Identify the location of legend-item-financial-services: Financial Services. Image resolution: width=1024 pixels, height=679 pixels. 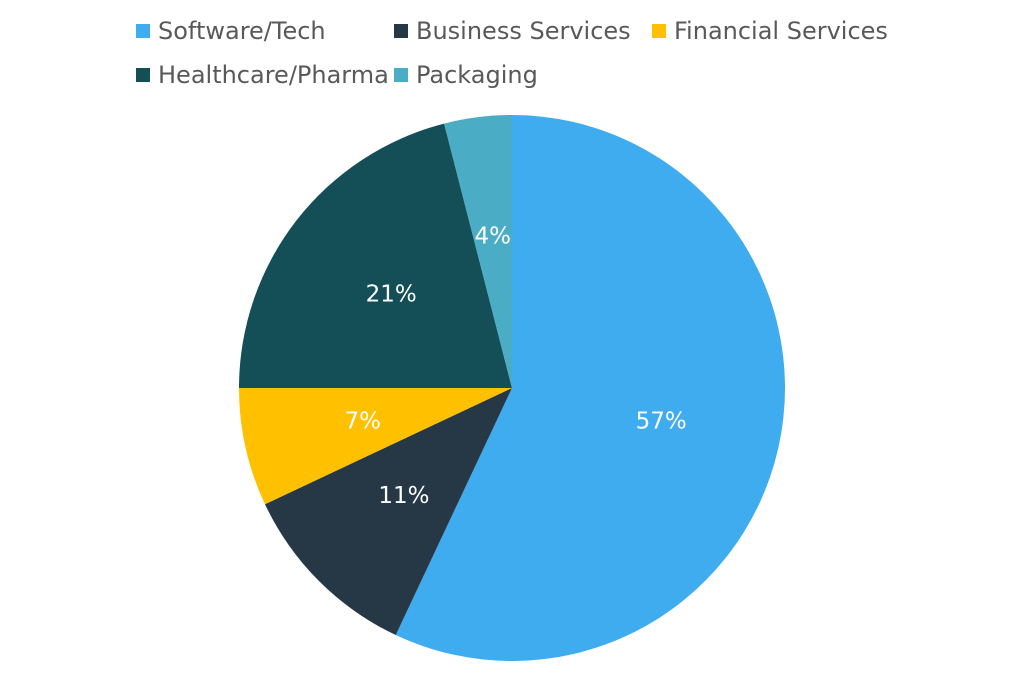
(770, 31).